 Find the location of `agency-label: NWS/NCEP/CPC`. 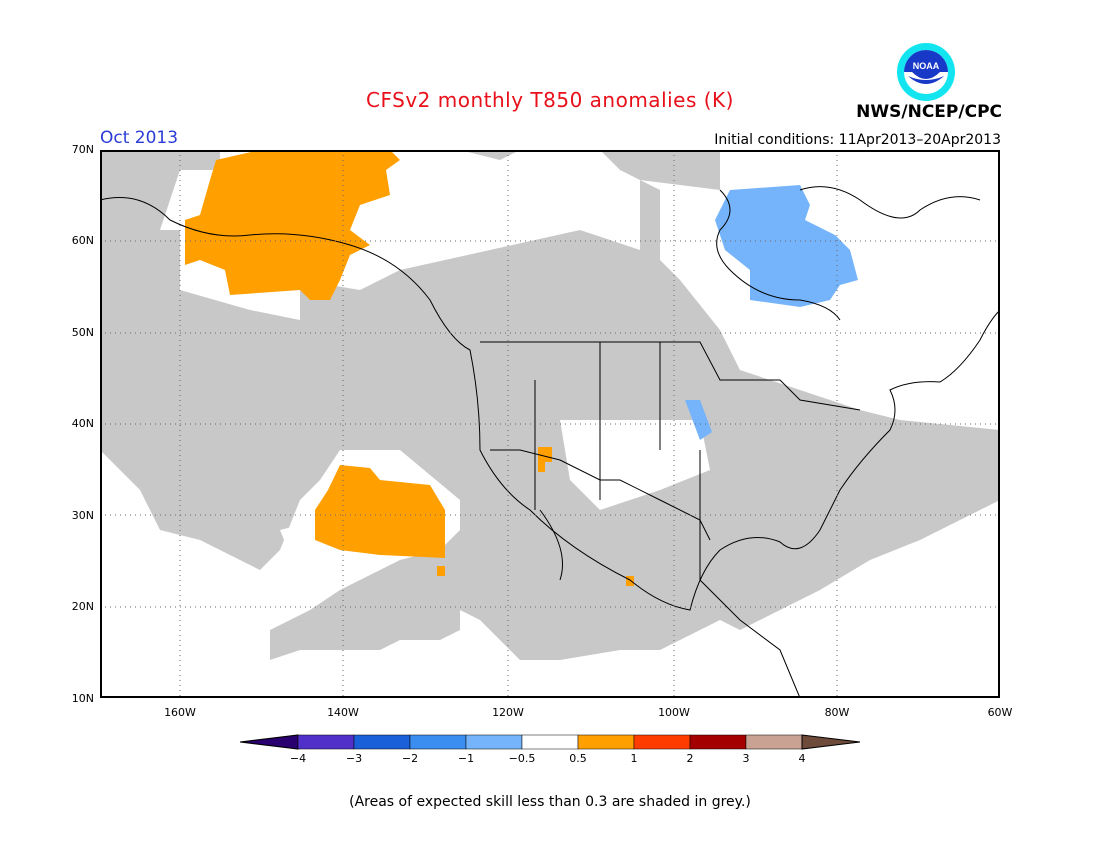

agency-label: NWS/NCEP/CPC is located at coordinates (929, 112).